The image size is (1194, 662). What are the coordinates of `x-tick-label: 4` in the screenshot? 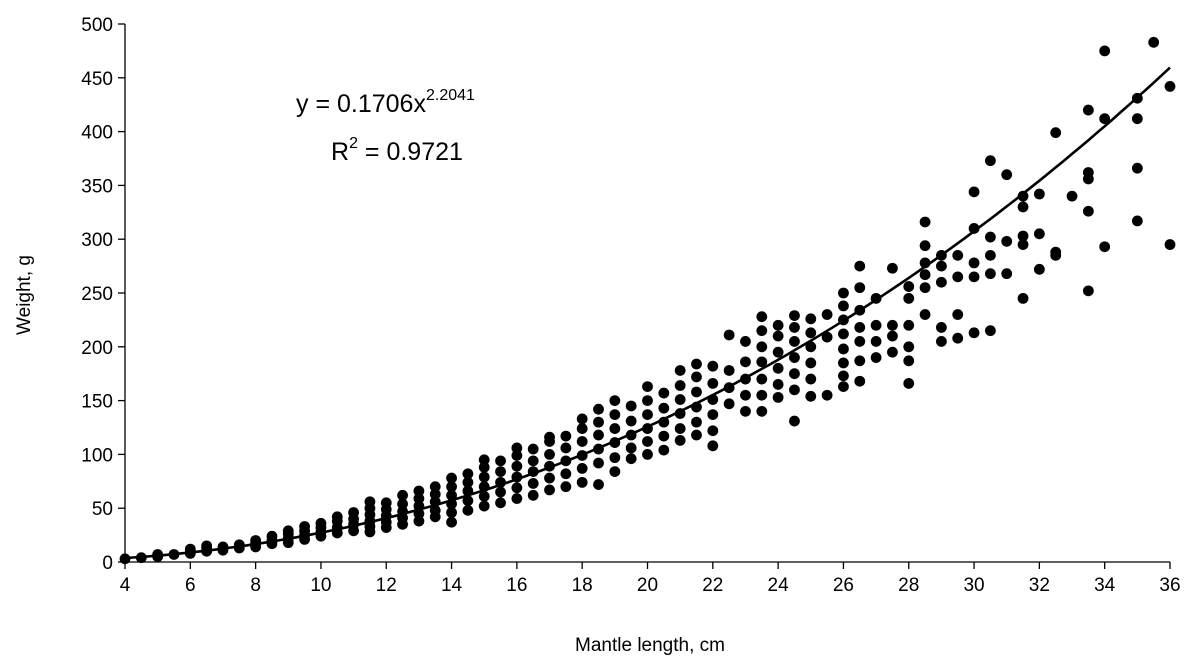 It's located at (125, 585).